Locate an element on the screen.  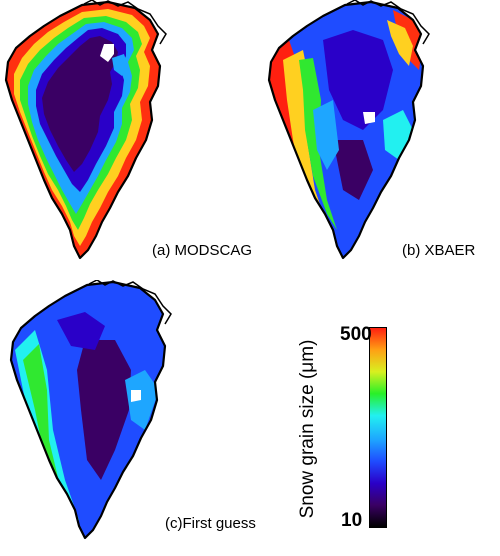
panel-label-firstguess: (c)First guess is located at coordinates (210, 523).